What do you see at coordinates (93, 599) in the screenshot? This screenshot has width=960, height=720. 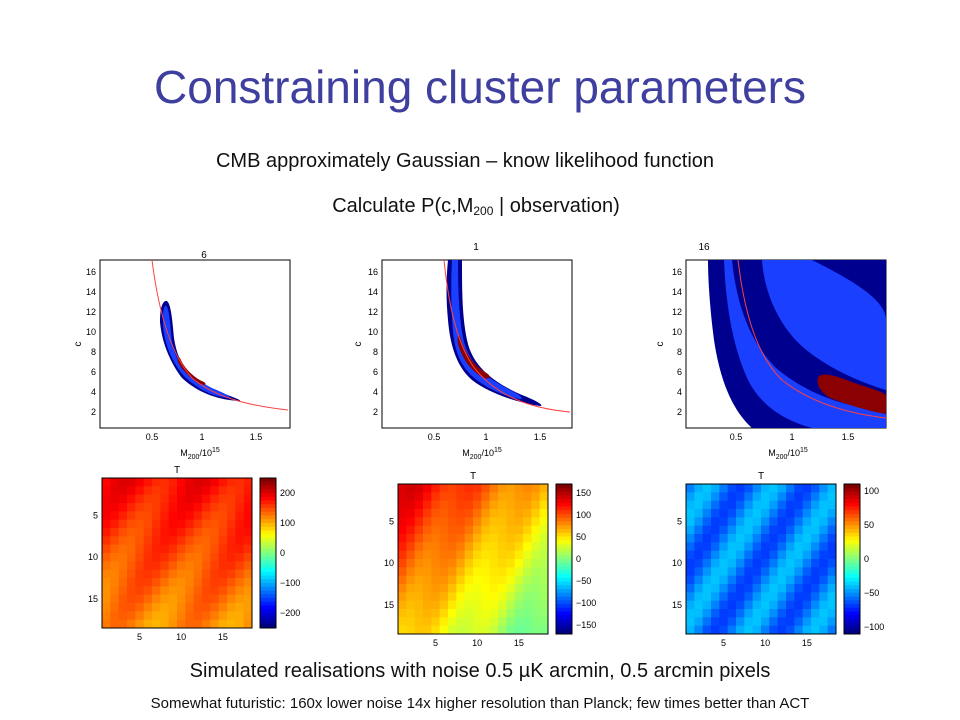 I see `heatmap-y-tick-label: 15` at bounding box center [93, 599].